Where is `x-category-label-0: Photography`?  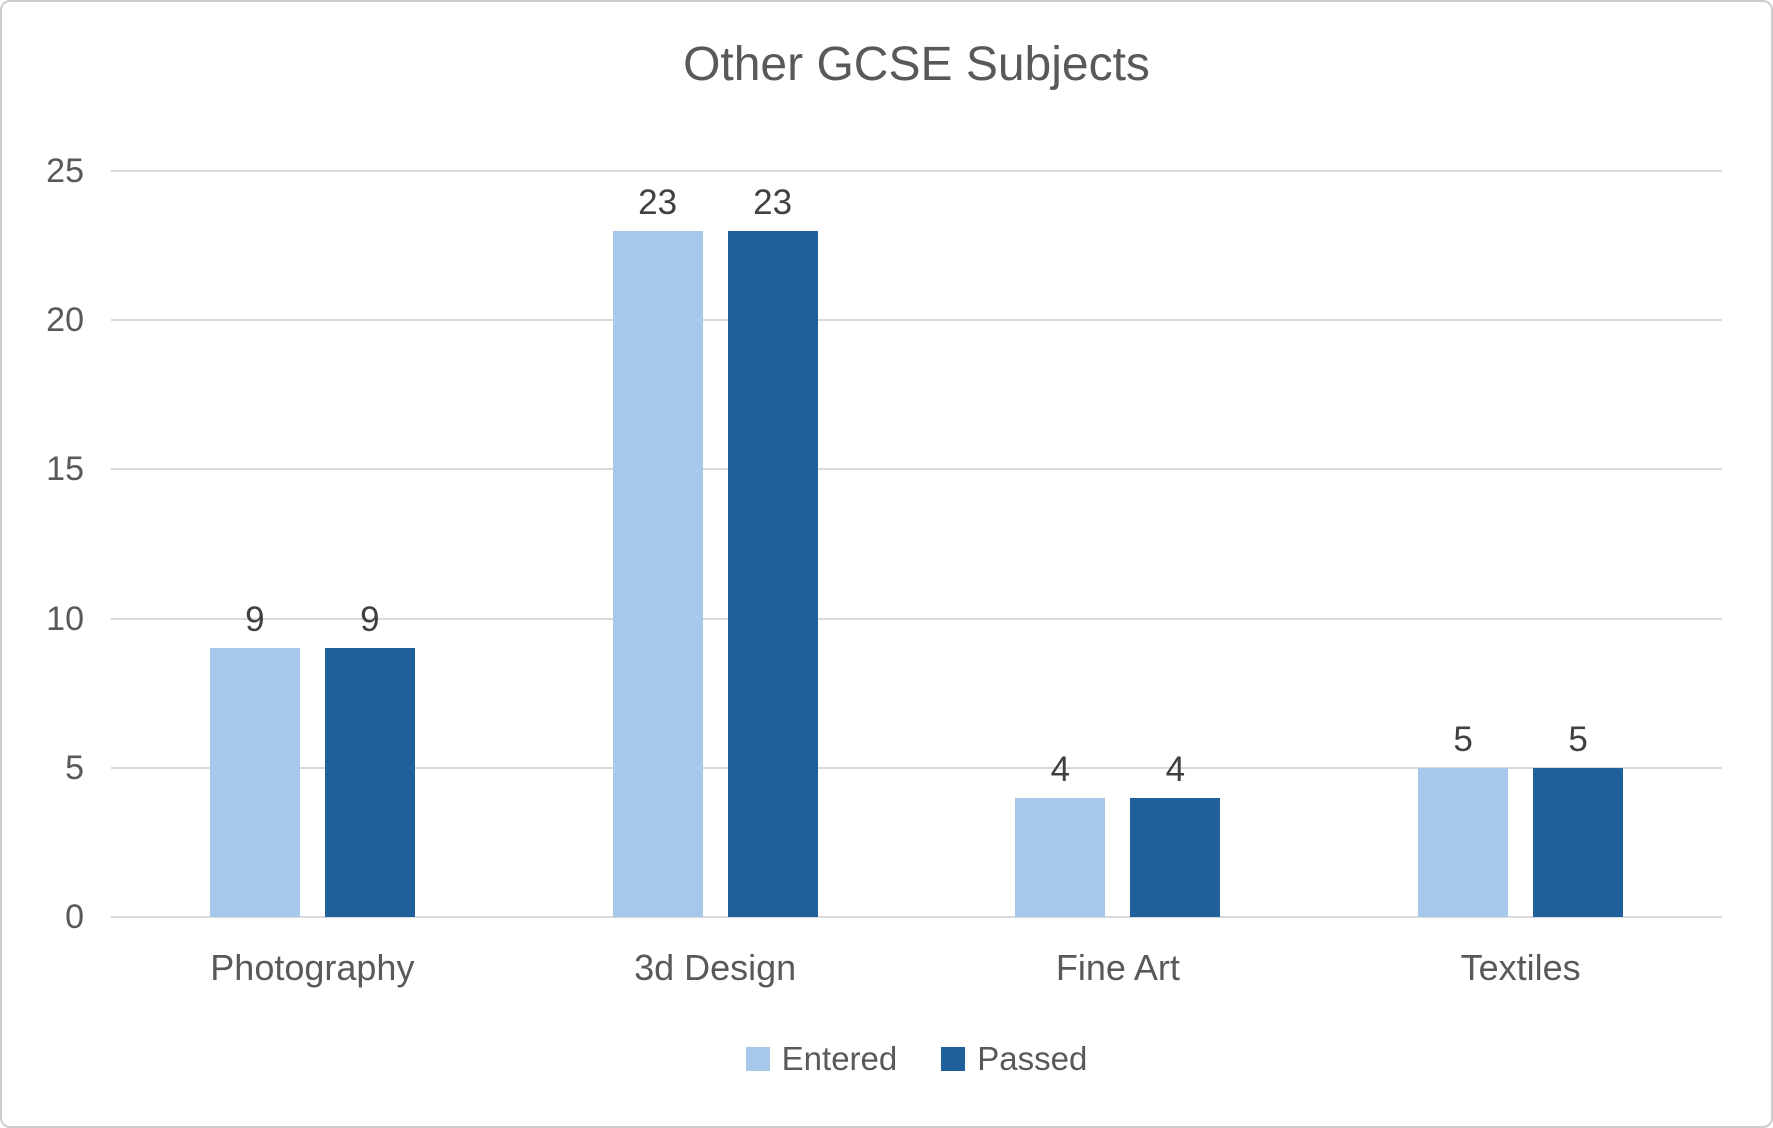 x-category-label-0: Photography is located at coordinates (312, 967).